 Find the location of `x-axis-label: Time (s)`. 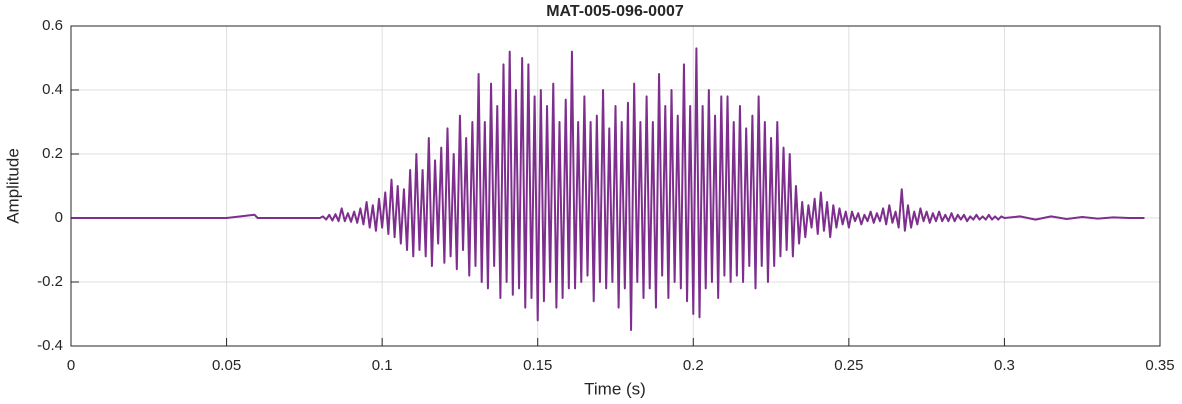

x-axis-label: Time (s) is located at coordinates (615, 388).